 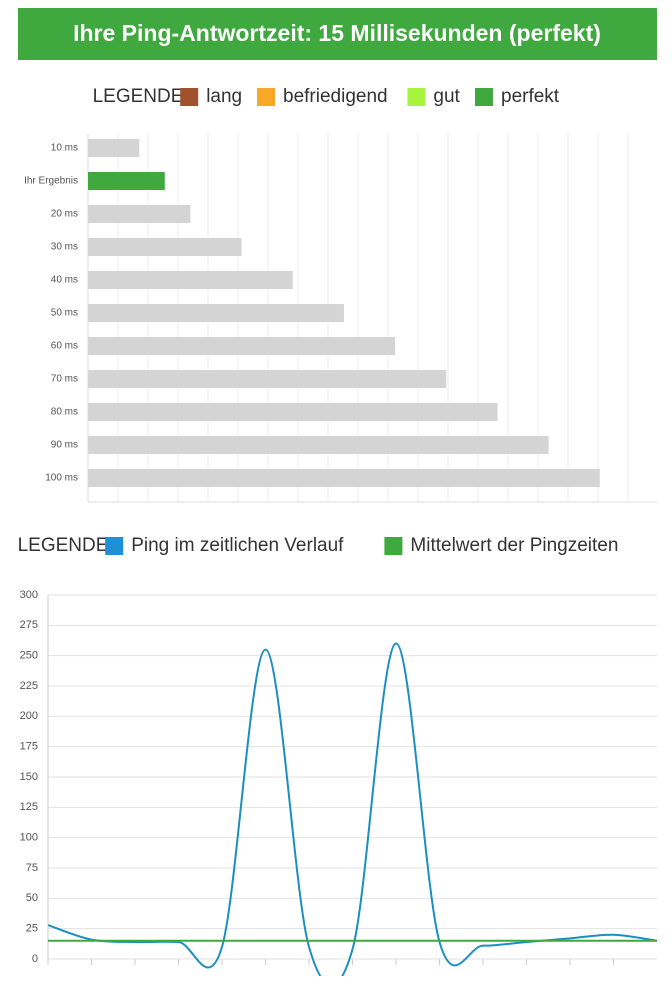 What do you see at coordinates (224, 96) in the screenshot?
I see `legend-label: lang` at bounding box center [224, 96].